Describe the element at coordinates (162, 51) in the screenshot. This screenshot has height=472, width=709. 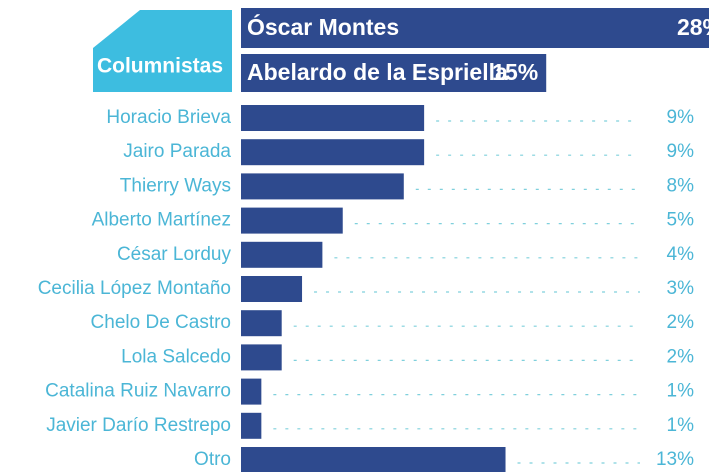
I see `title-badge` at that location.